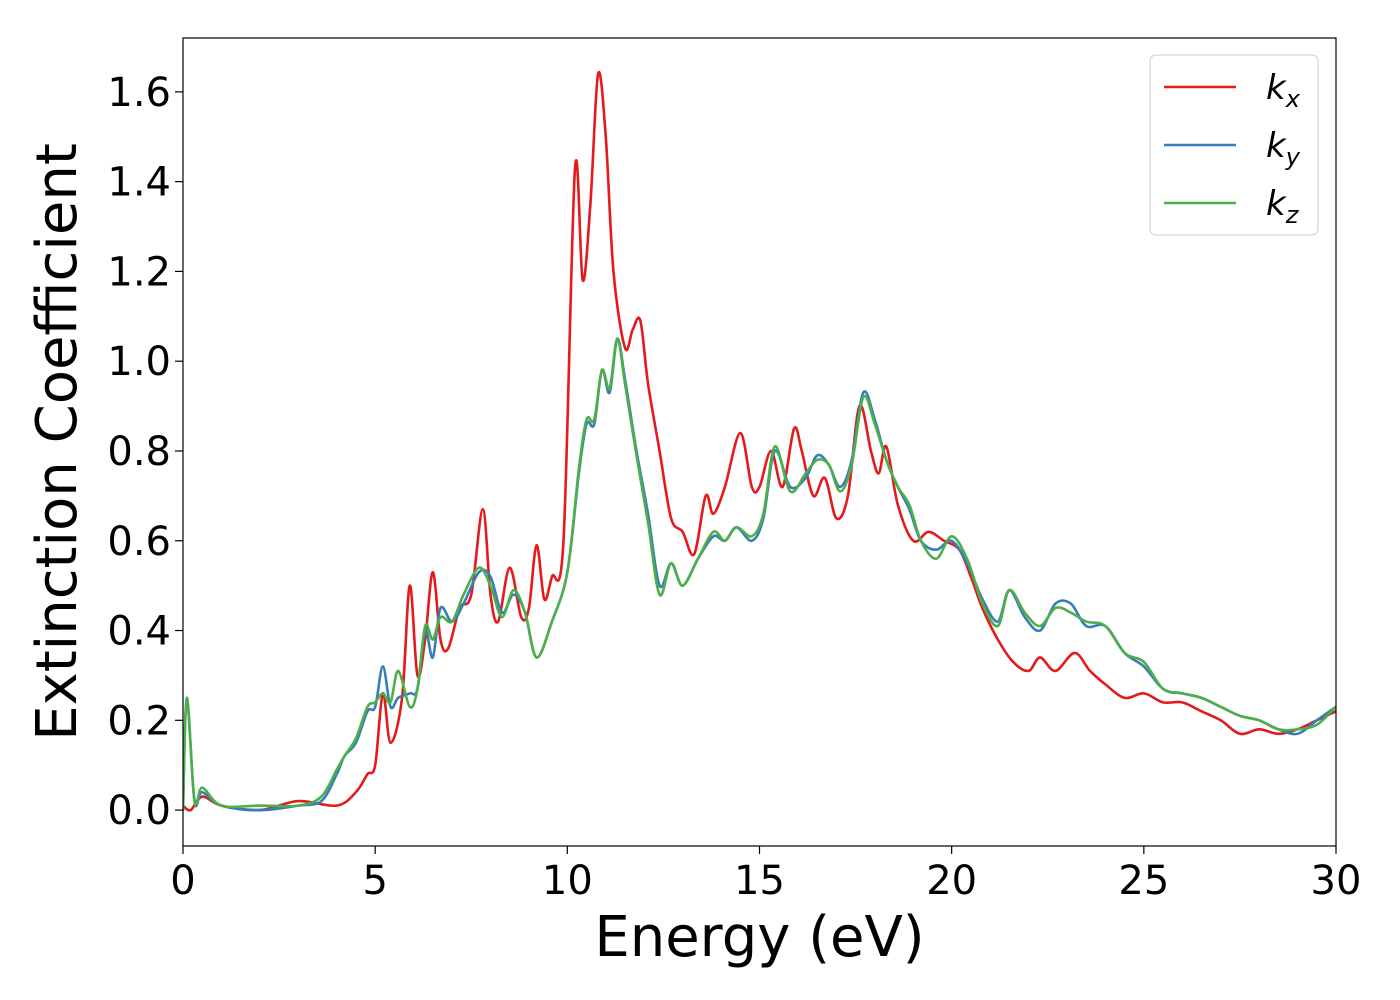 The image size is (1400, 1000). What do you see at coordinates (1283, 148) in the screenshot?
I see `legend-label-ky: ky` at bounding box center [1283, 148].